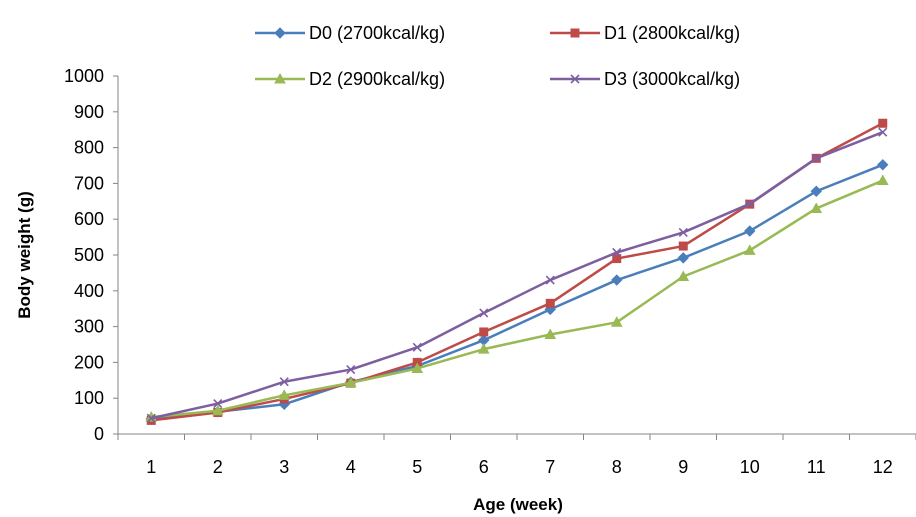 The image size is (916, 517). I want to click on x-tick-label: 8, so click(617, 467).